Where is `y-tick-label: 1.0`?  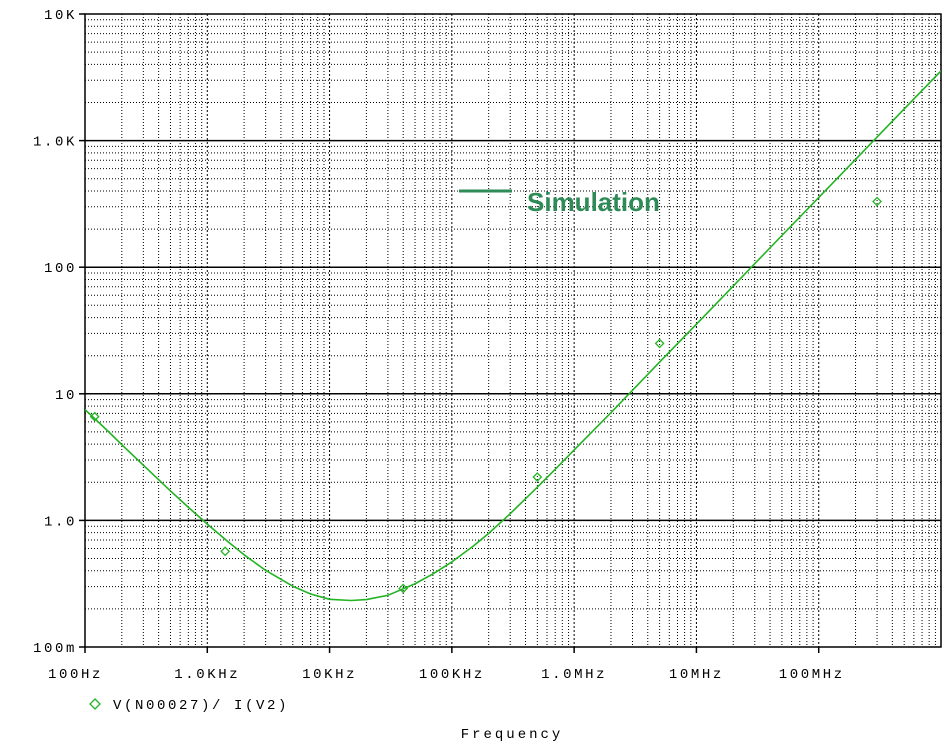
y-tick-label: 1.0 is located at coordinates (60, 522).